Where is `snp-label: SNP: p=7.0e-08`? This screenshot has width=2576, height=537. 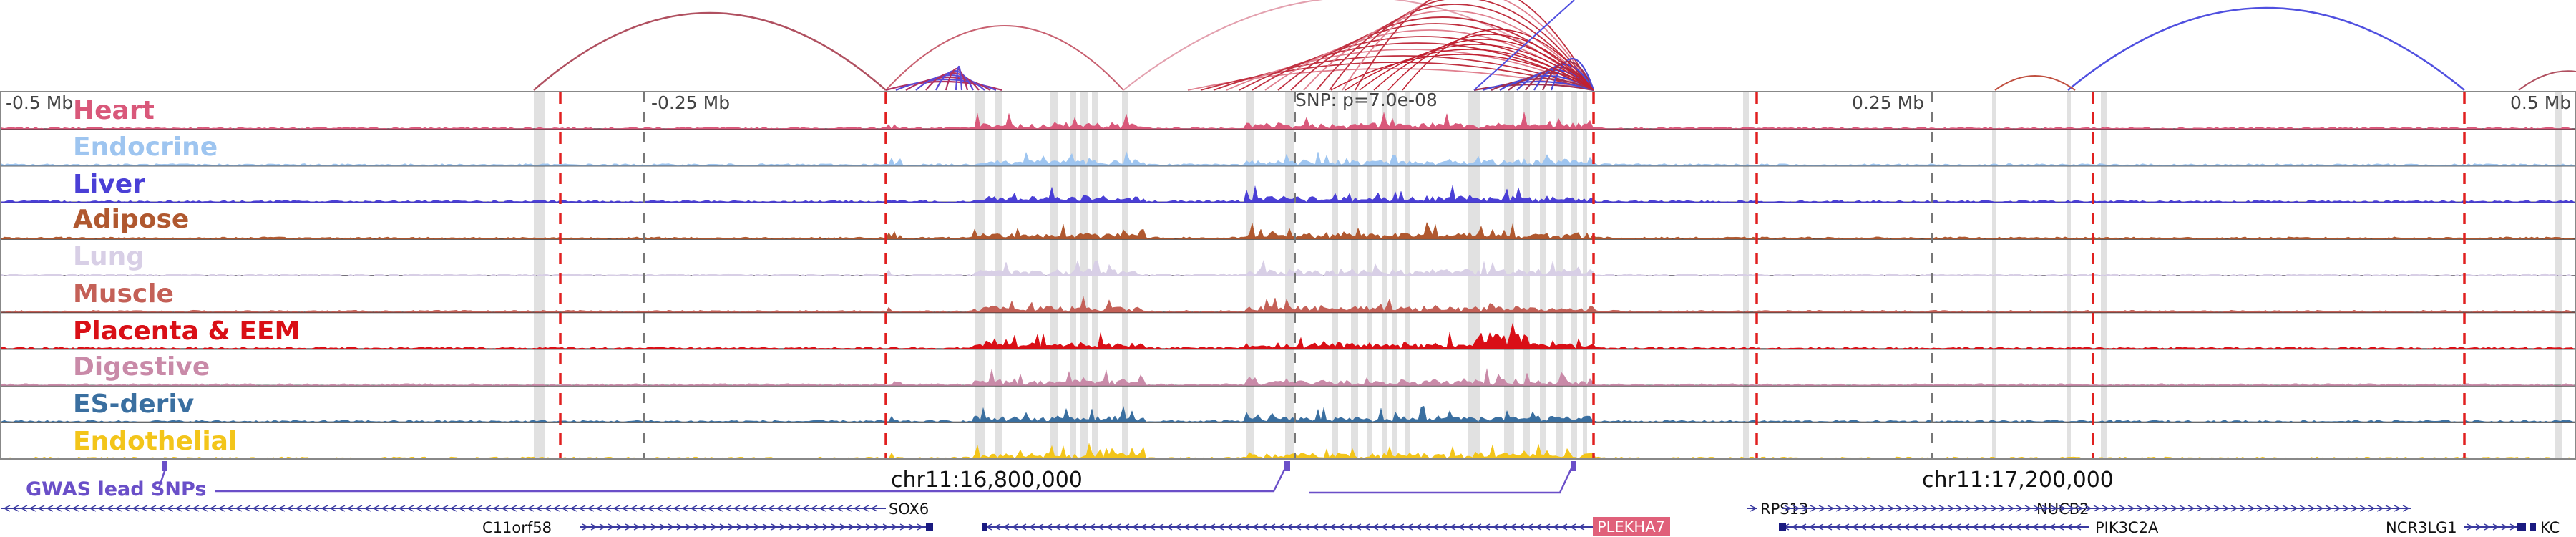 snp-label: SNP: p=7.0e-08 is located at coordinates (1366, 100).